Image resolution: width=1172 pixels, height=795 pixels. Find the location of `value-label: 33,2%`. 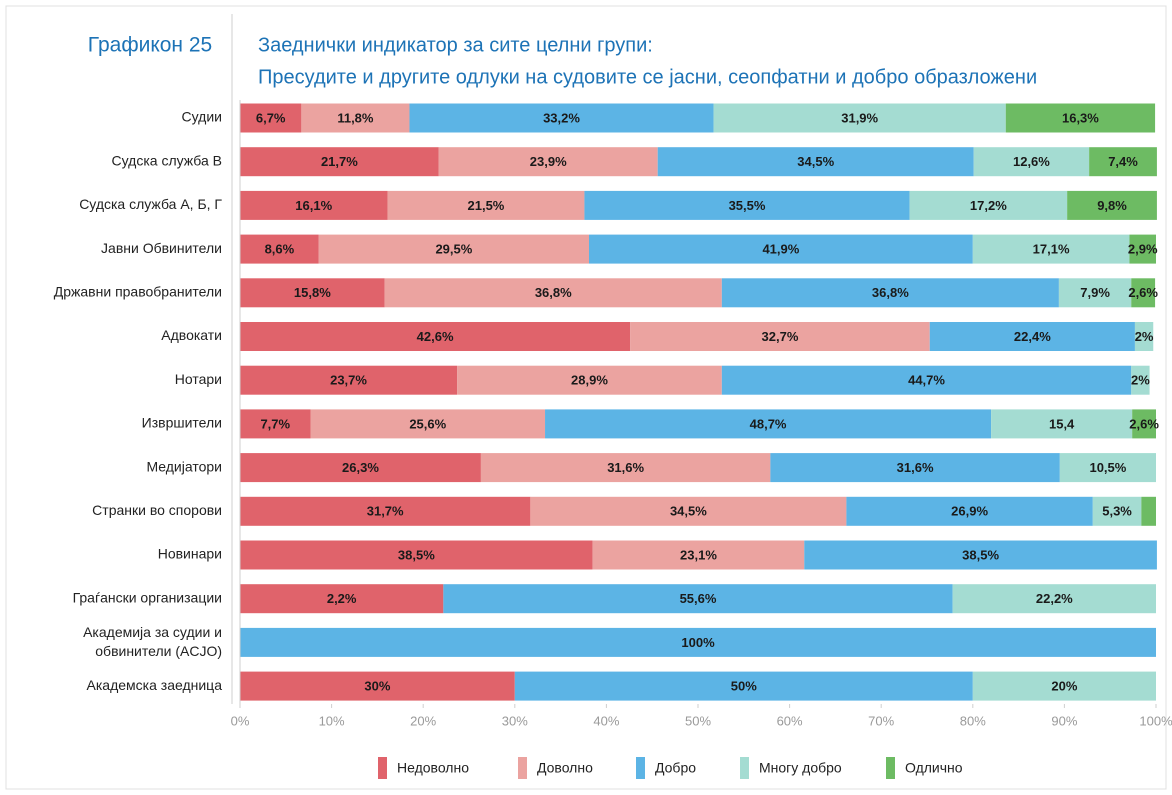

value-label: 33,2% is located at coordinates (561, 117).